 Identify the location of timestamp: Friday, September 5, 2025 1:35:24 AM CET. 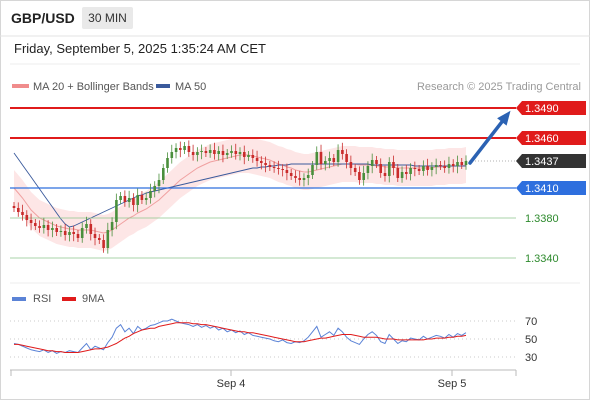
(140, 48).